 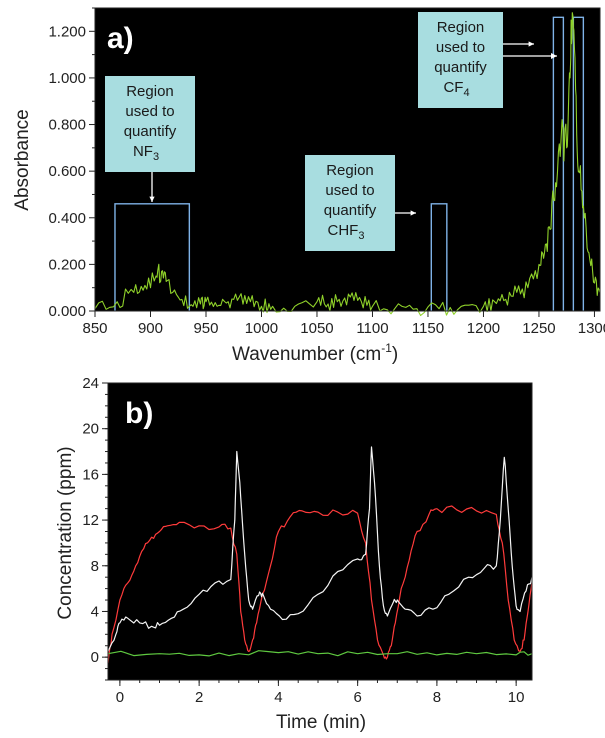 What do you see at coordinates (150, 328) in the screenshot?
I see `x-tick-label-1: 900` at bounding box center [150, 328].